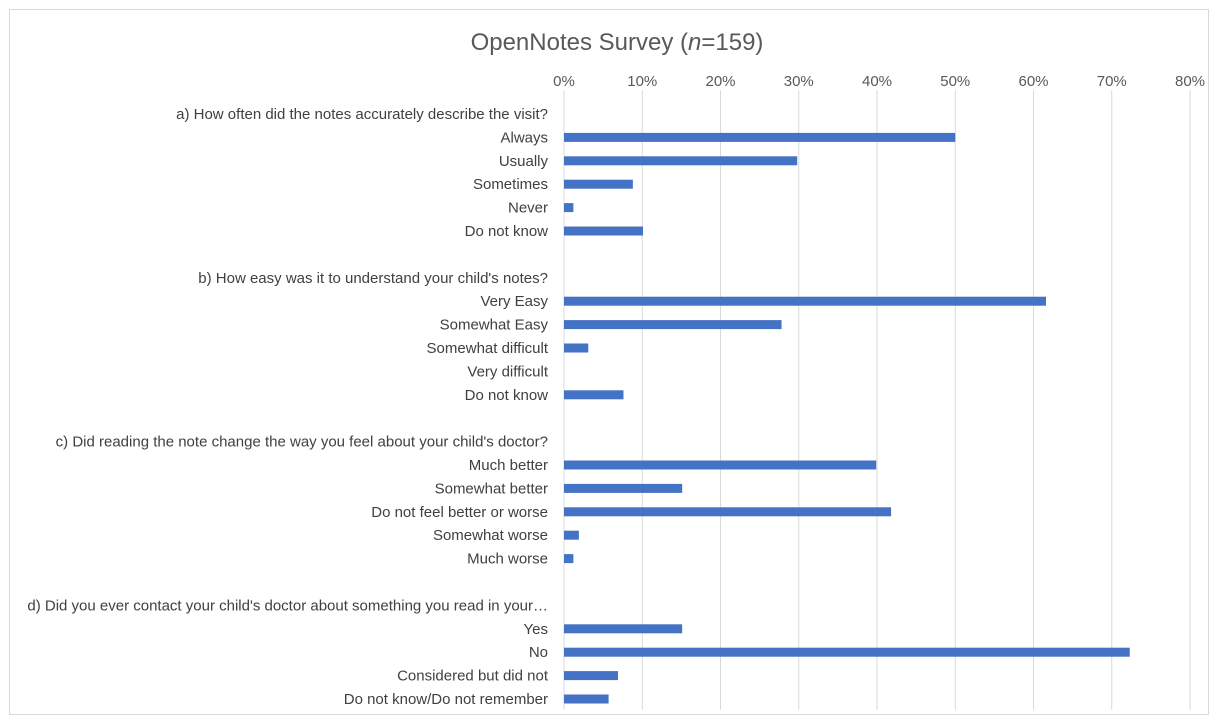  What do you see at coordinates (1112, 81) in the screenshot?
I see `x-tick-label: 70%` at bounding box center [1112, 81].